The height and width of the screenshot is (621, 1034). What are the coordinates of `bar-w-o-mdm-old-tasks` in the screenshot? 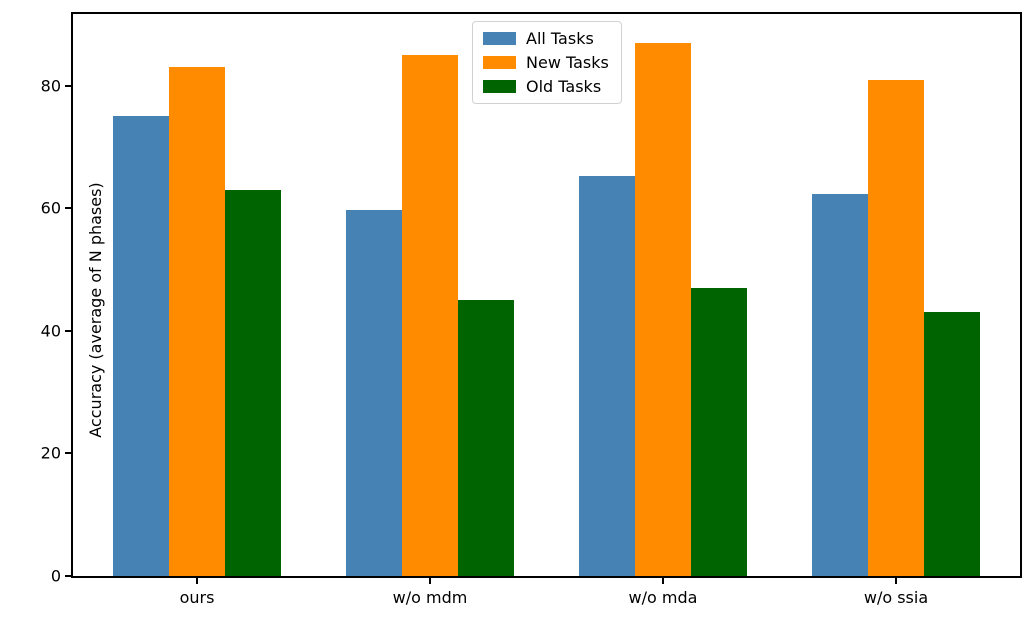 It's located at (486, 438).